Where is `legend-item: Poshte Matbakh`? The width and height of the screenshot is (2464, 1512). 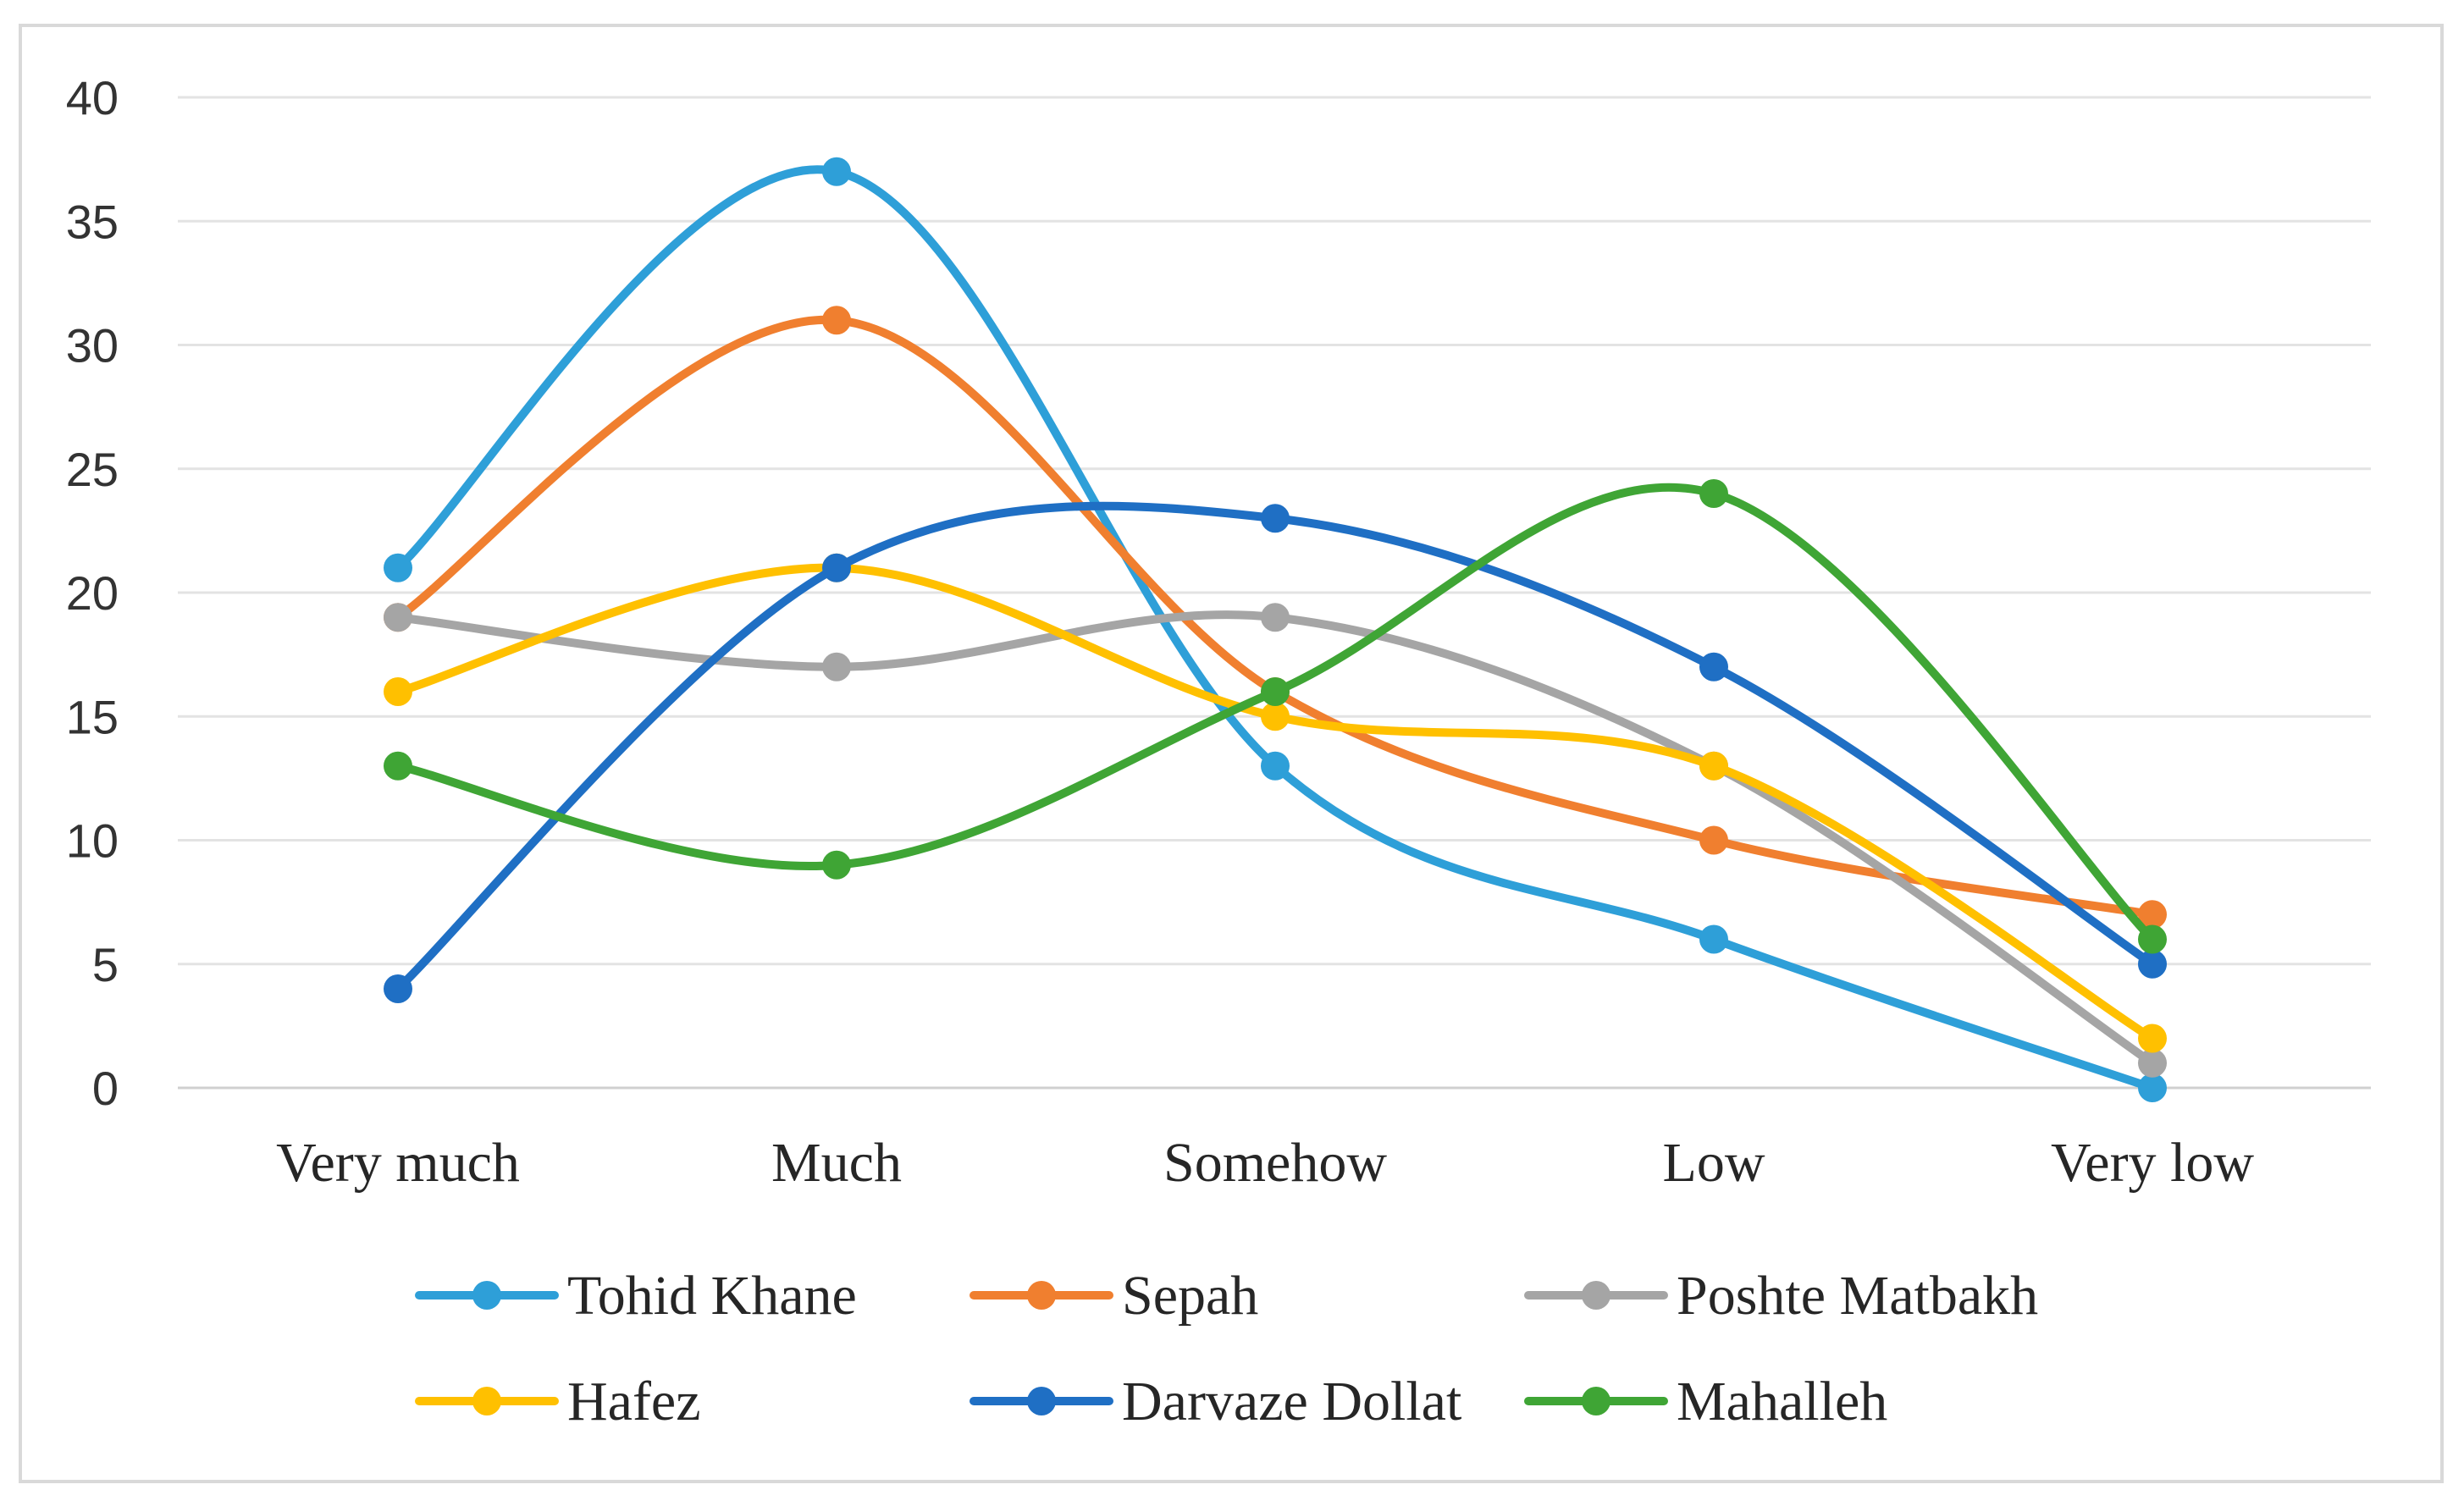 legend-item: Poshte Matbakh is located at coordinates (1781, 1296).